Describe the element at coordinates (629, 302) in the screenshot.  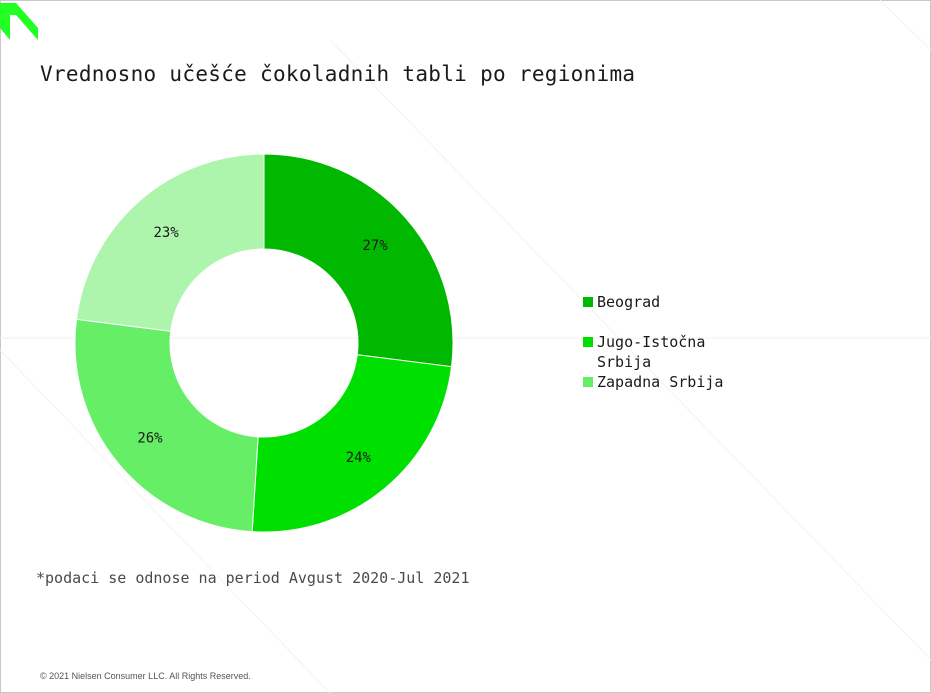
I see `legend-label: Beograd` at that location.